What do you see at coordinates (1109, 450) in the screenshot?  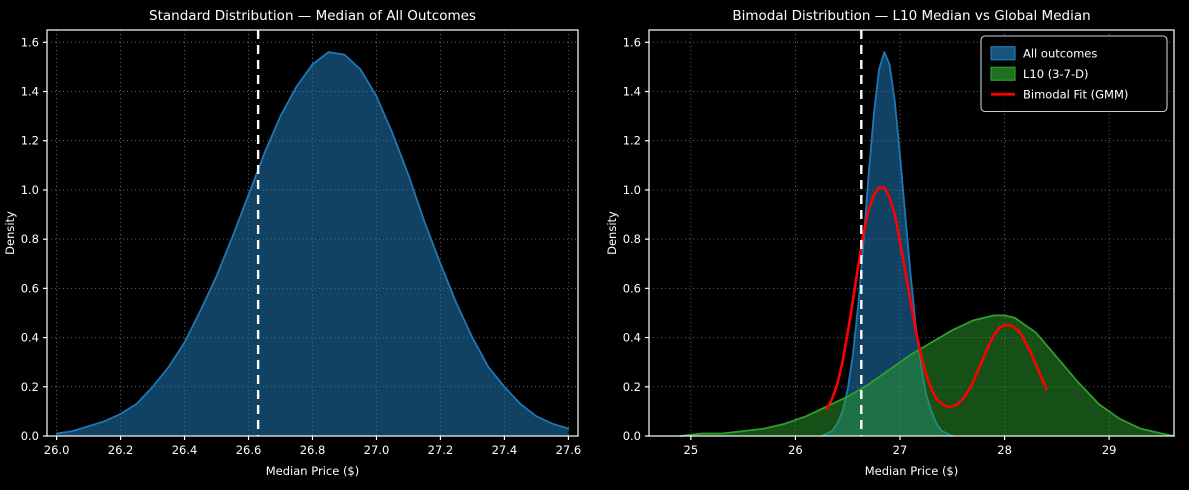 I see `x-tick-label: 29` at bounding box center [1109, 450].